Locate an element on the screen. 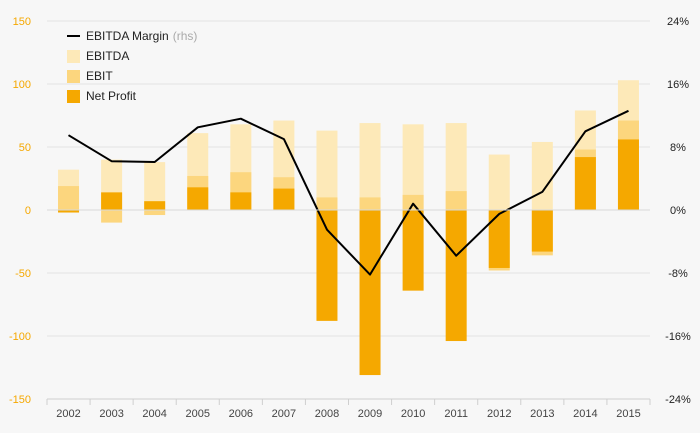 The width and height of the screenshot is (700, 433). legend-swatch-net-profit is located at coordinates (73, 96).